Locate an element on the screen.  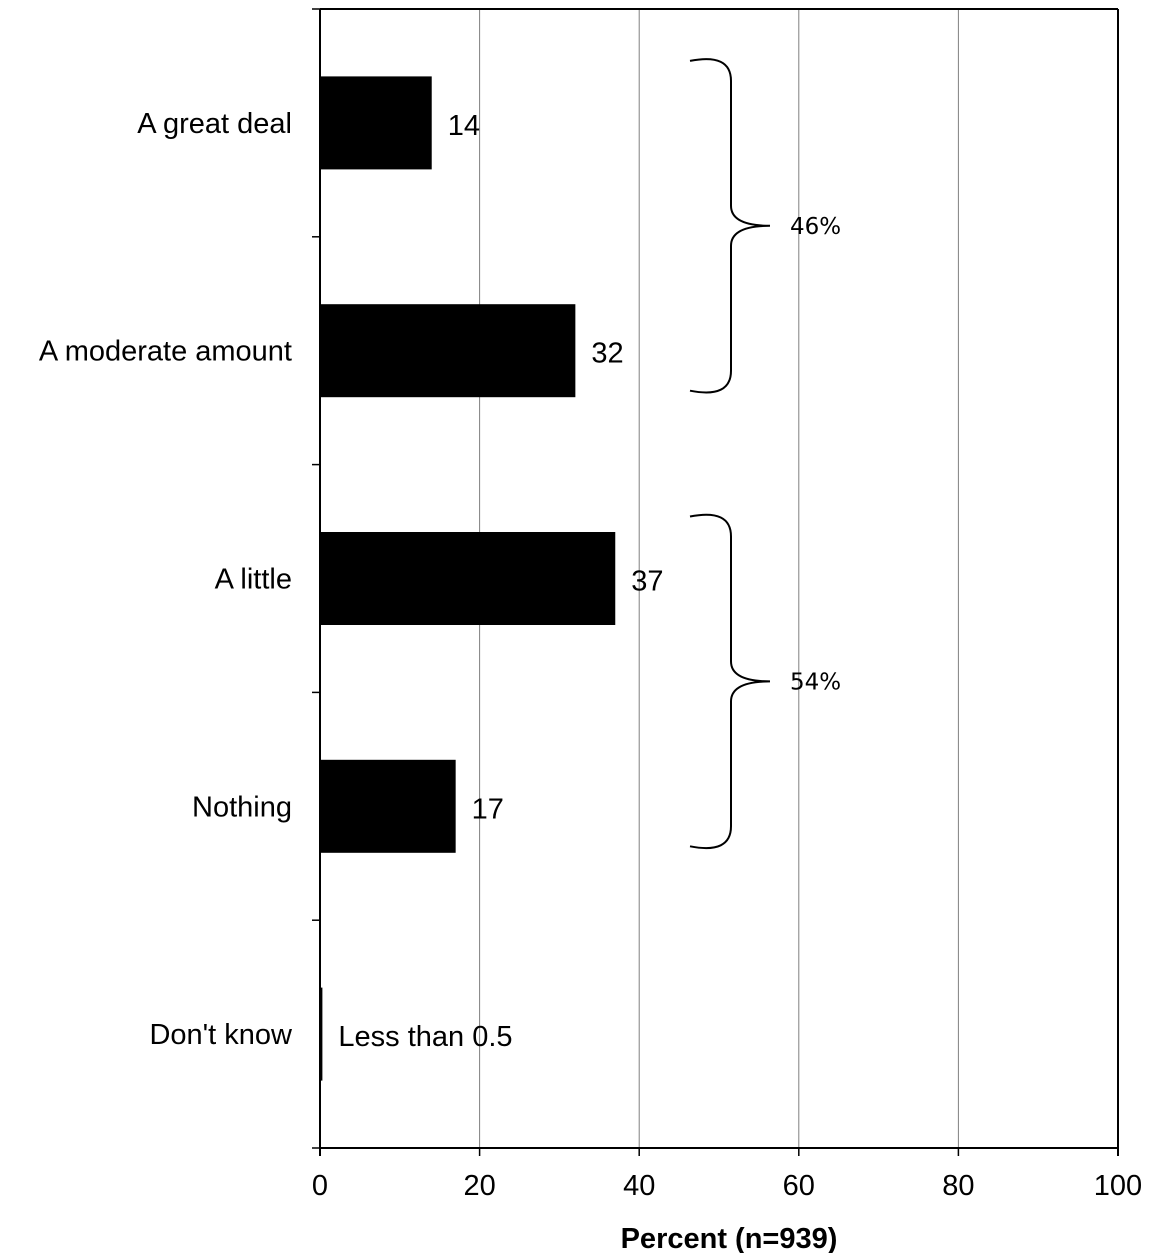
category-label-2: A little is located at coordinates (253, 580).